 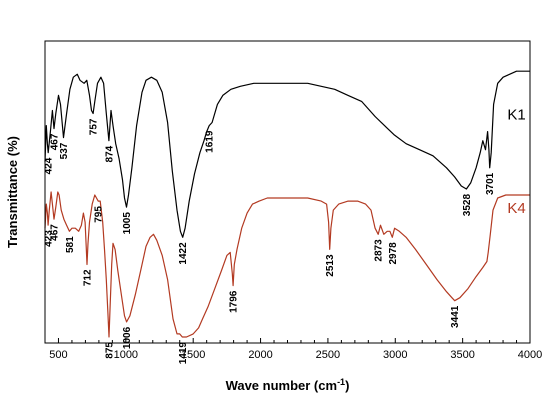 I want to click on x-tick-label: 3500, so click(x=462, y=355).